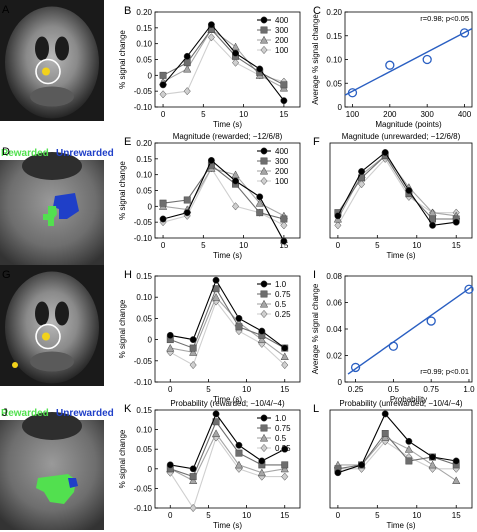  Describe the element at coordinates (122, 458) in the screenshot. I see `y-axis-label: % signal change` at that location.